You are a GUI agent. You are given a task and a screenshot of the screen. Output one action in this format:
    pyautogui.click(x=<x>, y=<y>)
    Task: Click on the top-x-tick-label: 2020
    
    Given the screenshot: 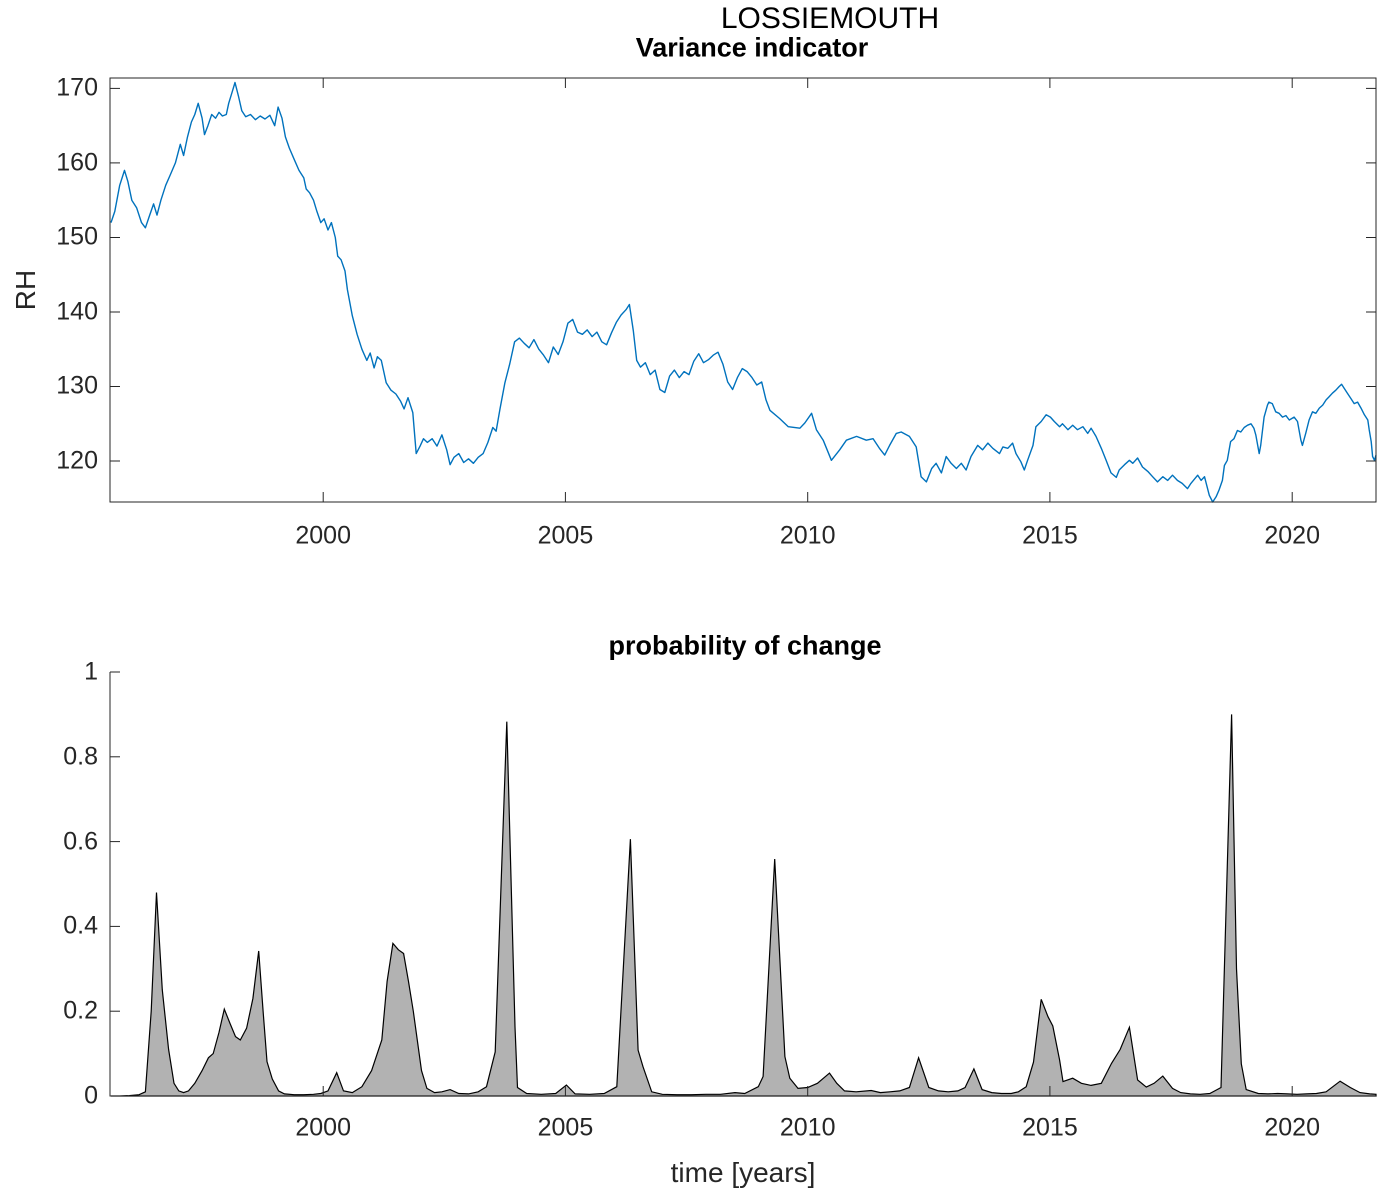 What is the action you would take?
    pyautogui.click(x=1292, y=535)
    